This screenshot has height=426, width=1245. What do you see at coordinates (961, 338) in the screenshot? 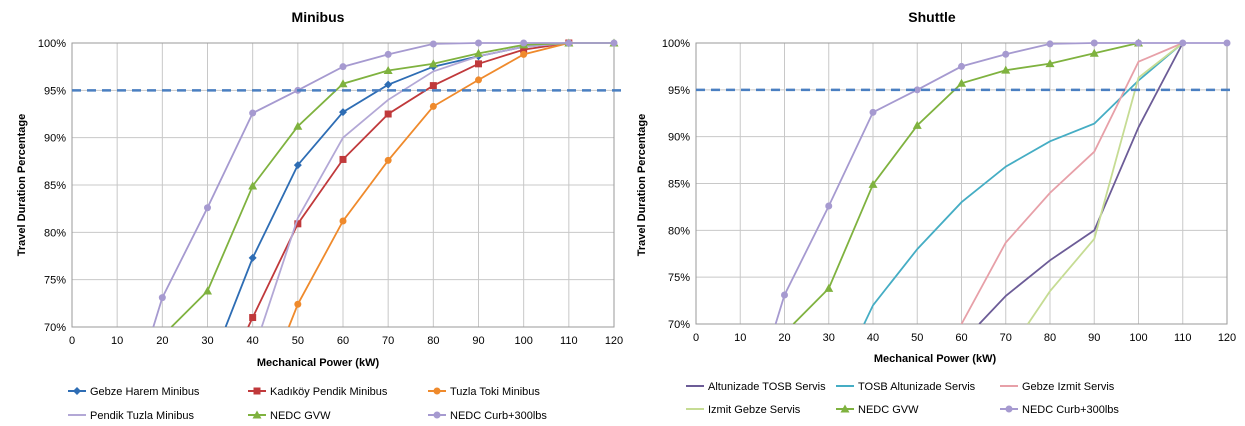
I see `shuttle-x-tick-label: 60` at bounding box center [961, 338].